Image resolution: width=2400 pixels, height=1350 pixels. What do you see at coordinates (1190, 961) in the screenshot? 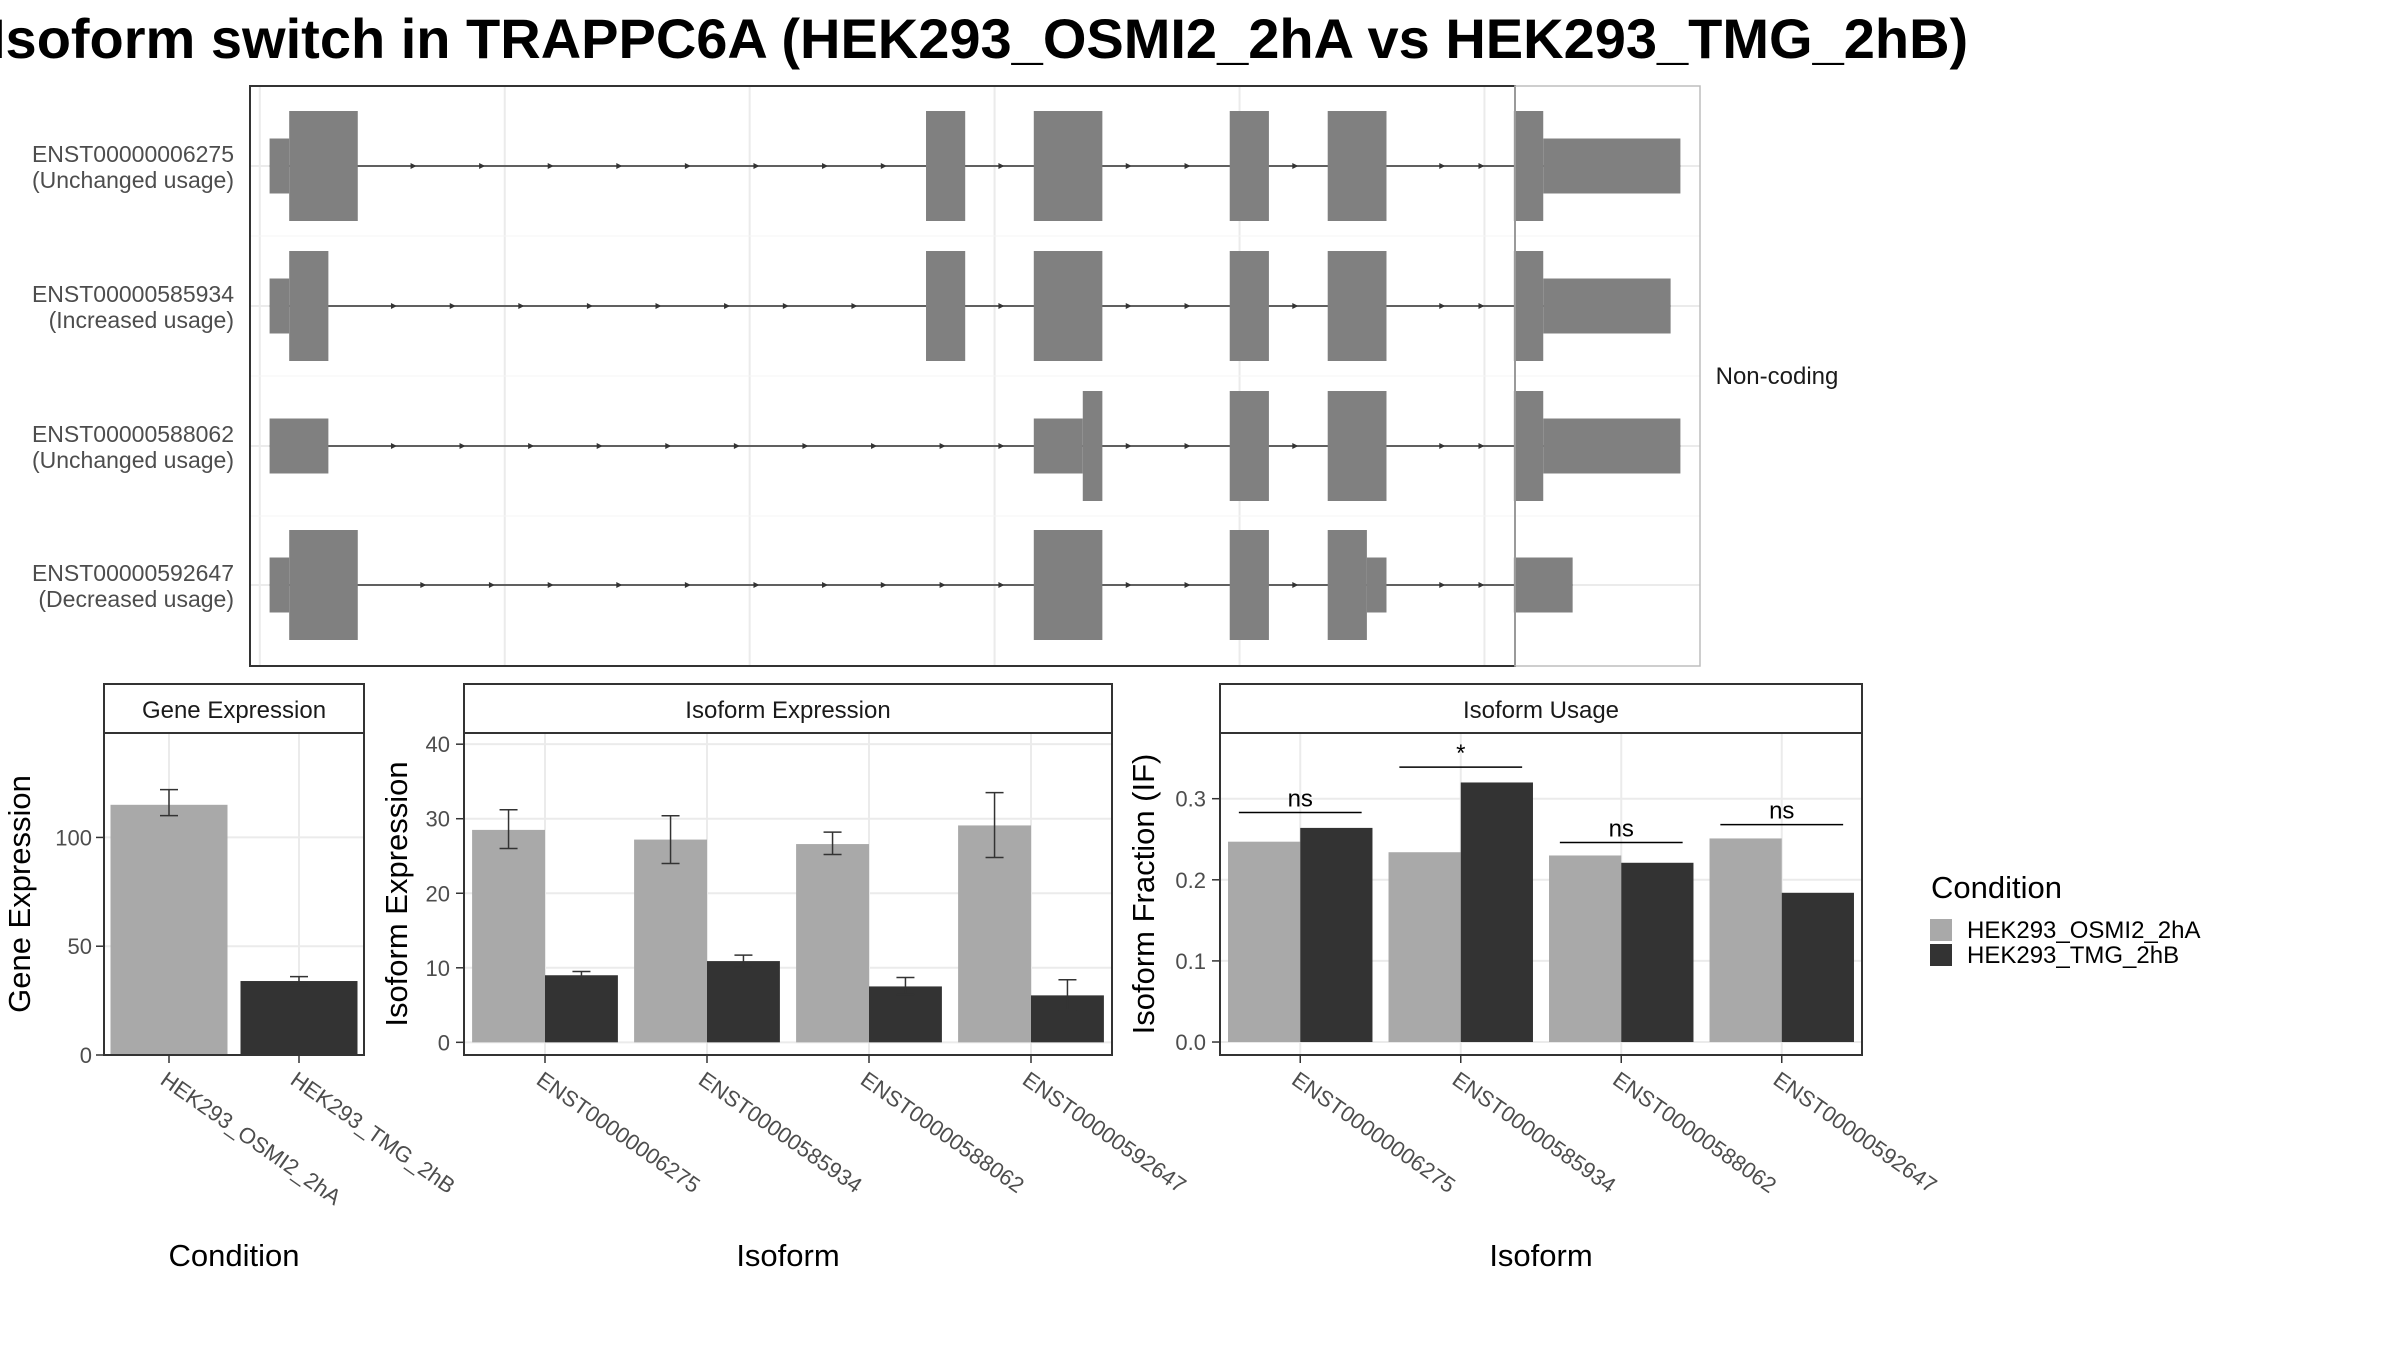
I see `y-tick-label: 0.1` at bounding box center [1190, 961].